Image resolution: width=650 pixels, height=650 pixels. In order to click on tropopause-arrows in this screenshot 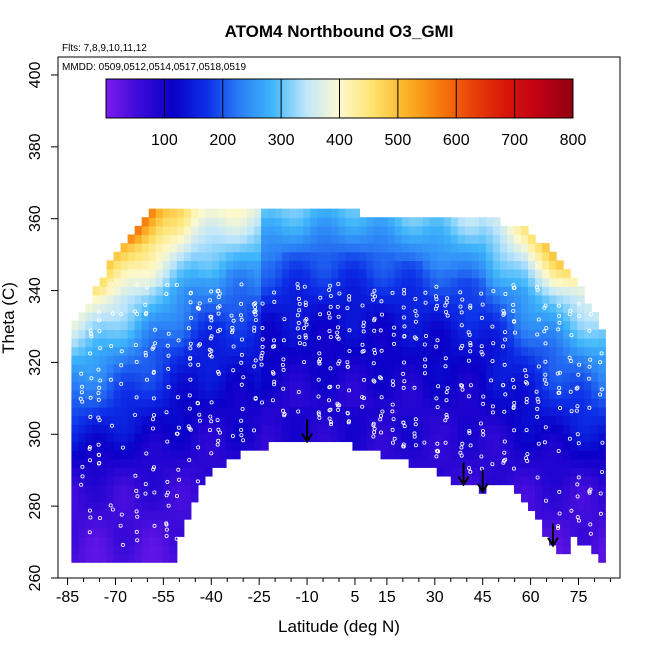, I will do `click(430, 483)`.